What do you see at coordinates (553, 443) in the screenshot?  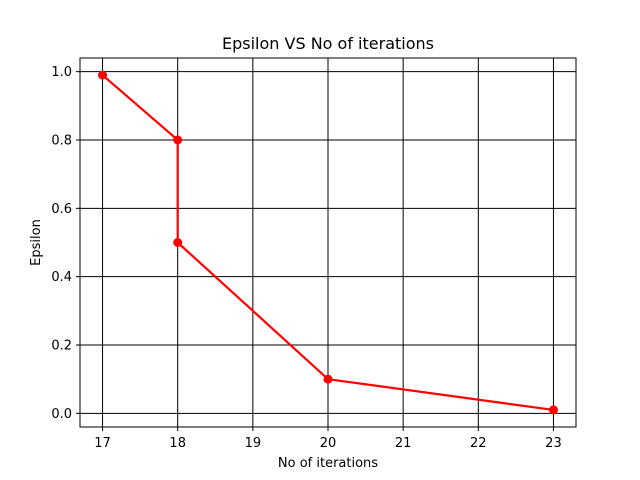 I see `x-tick-label: 23` at bounding box center [553, 443].